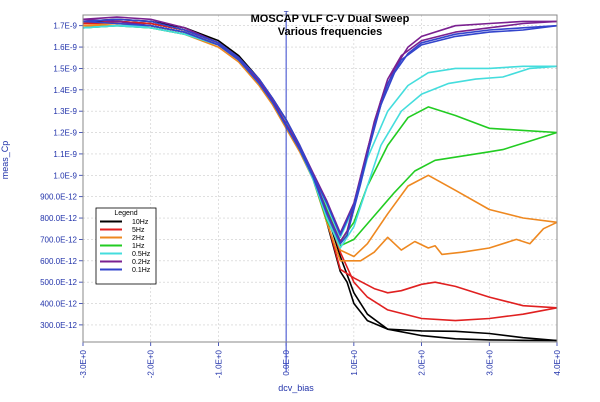 The image size is (600, 402). Describe the element at coordinates (58, 282) in the screenshot. I see `y-tick-label: 500.0E-12` at that location.